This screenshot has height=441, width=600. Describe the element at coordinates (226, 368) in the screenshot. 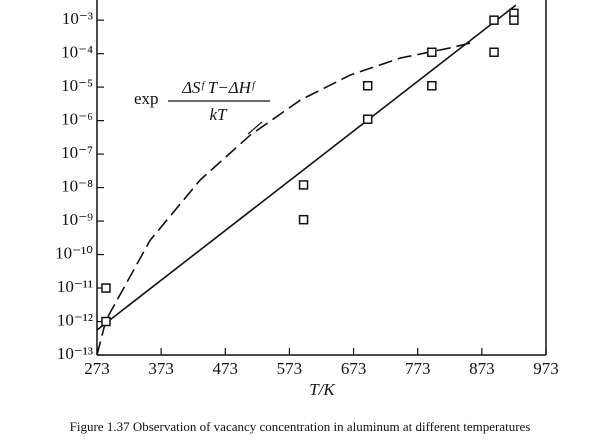

I see `x-tick-label: 473` at that location.